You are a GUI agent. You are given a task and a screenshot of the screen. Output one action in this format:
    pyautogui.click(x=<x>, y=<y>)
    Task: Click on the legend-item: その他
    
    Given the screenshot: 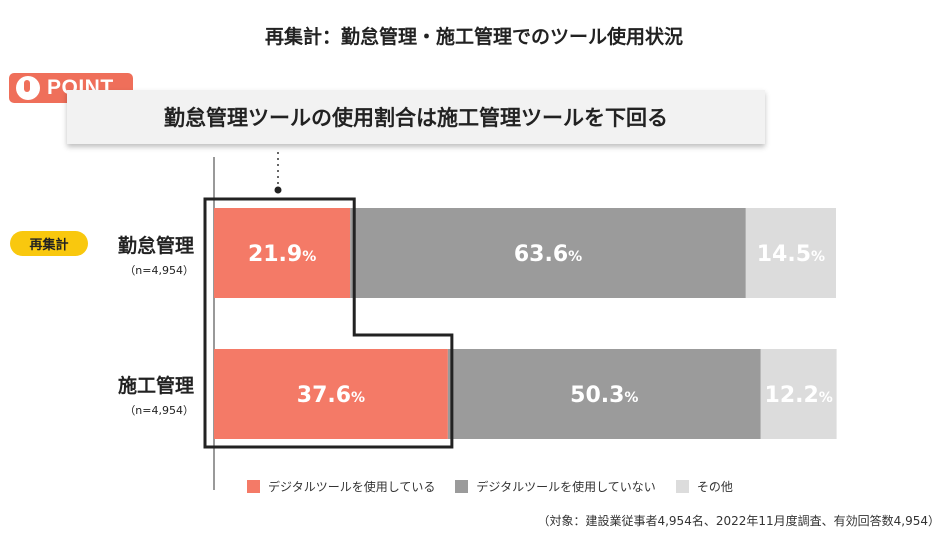 What is the action you would take?
    pyautogui.click(x=704, y=486)
    